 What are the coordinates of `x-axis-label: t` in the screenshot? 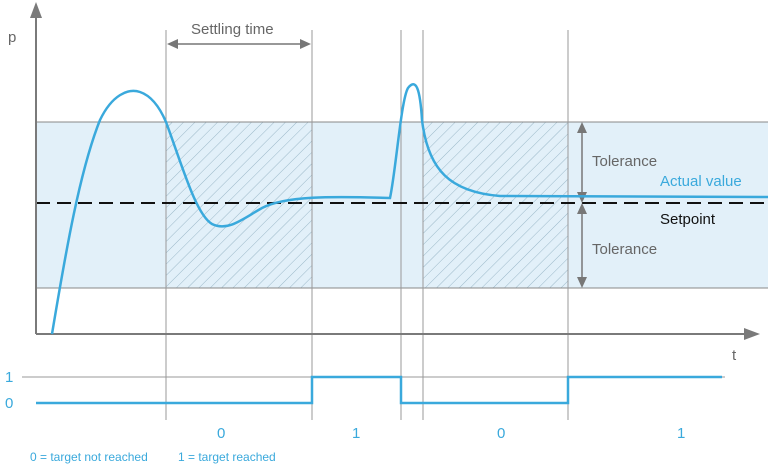 It's located at (734, 355).